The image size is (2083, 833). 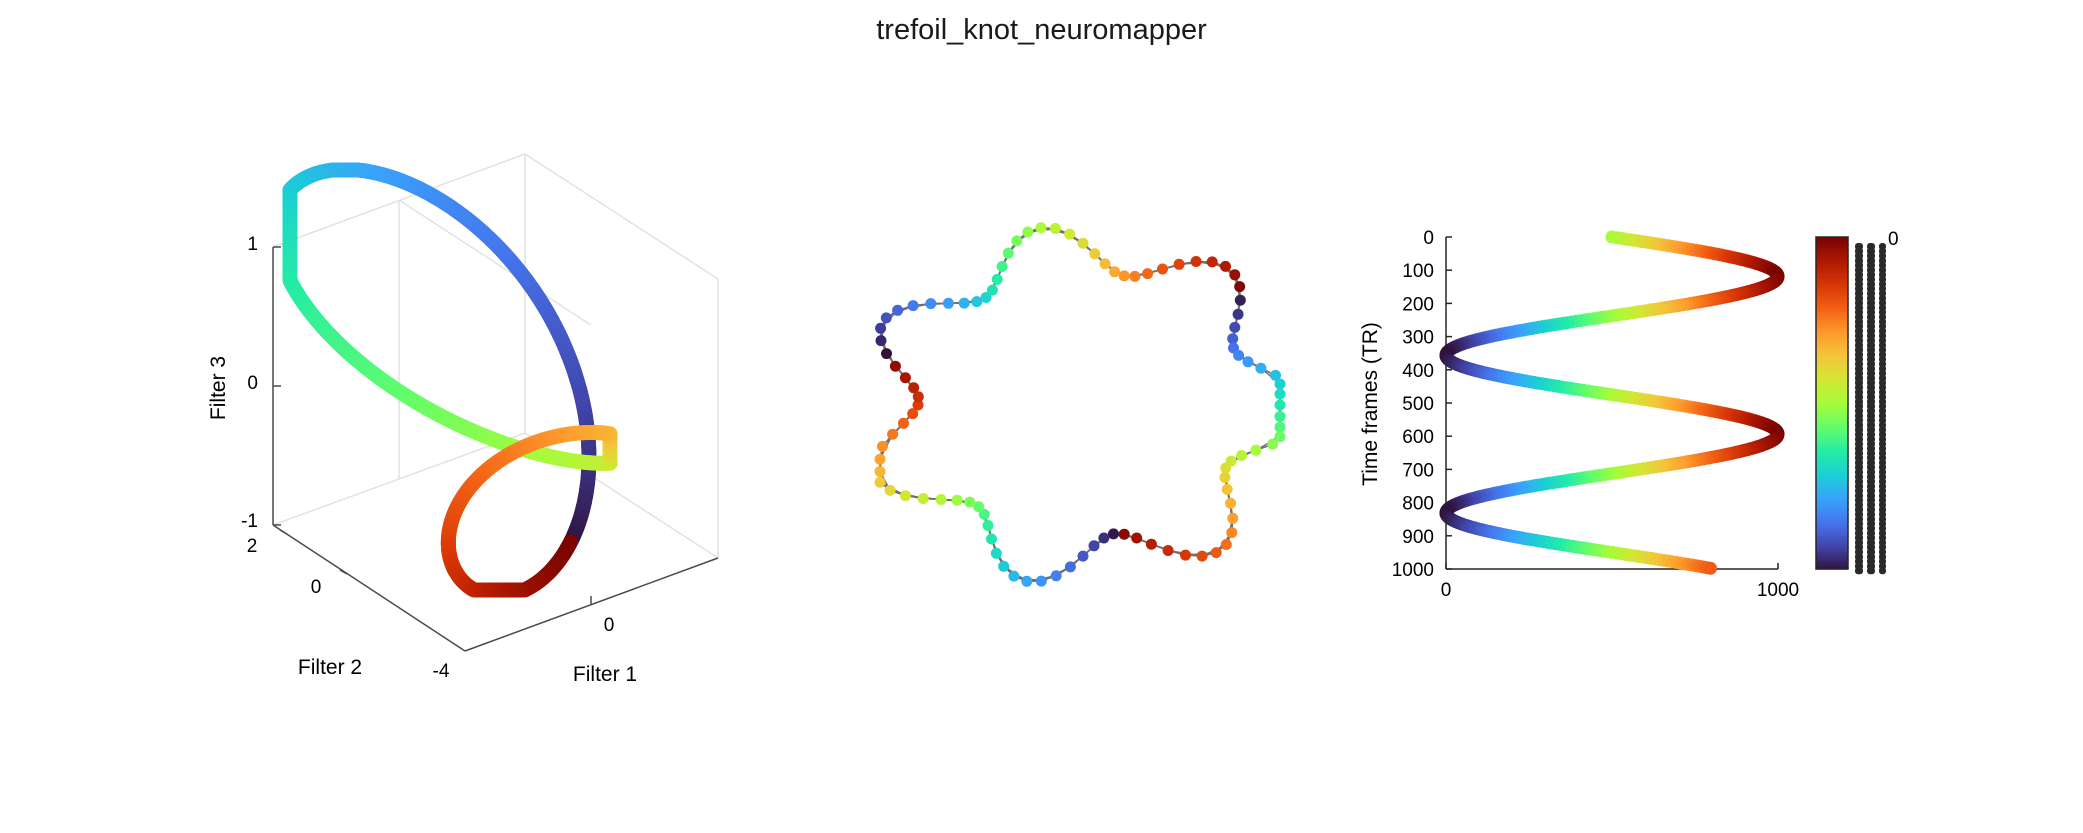 I want to click on 3d-axes, so click(x=495, y=449).